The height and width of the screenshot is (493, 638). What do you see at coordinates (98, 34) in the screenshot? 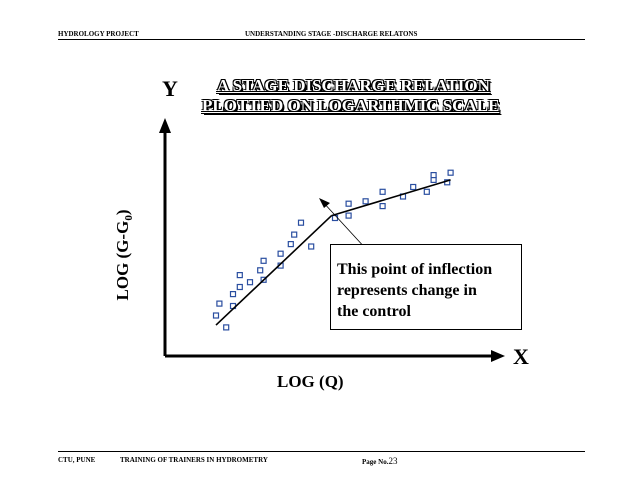
I see `header-left: HYDROLOGY PROJECT` at bounding box center [98, 34].